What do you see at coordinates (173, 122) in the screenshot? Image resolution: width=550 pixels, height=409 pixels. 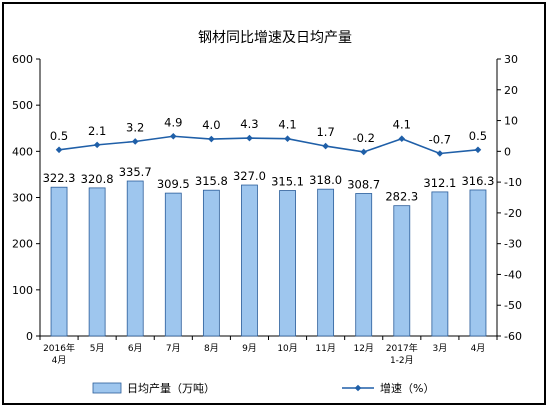 I see `line-value-label: 4.9` at bounding box center [173, 122].